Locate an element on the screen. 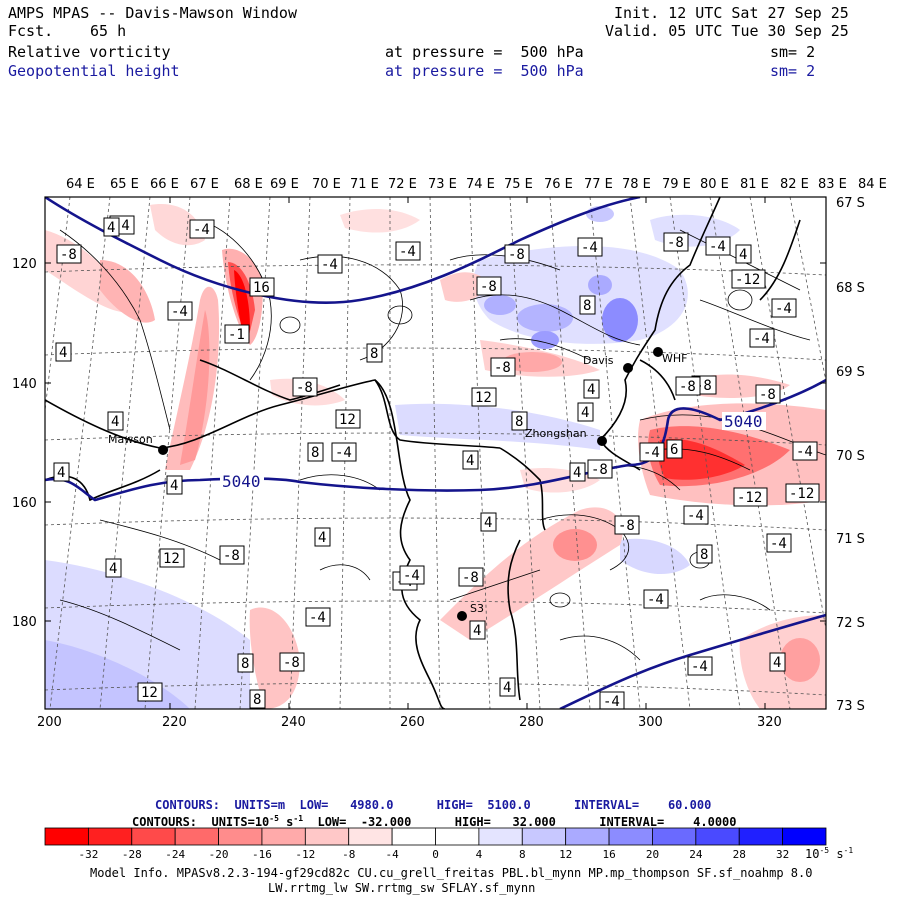 This screenshot has height=900, width=900. colorbar-tick-label: 8 is located at coordinates (522, 854).